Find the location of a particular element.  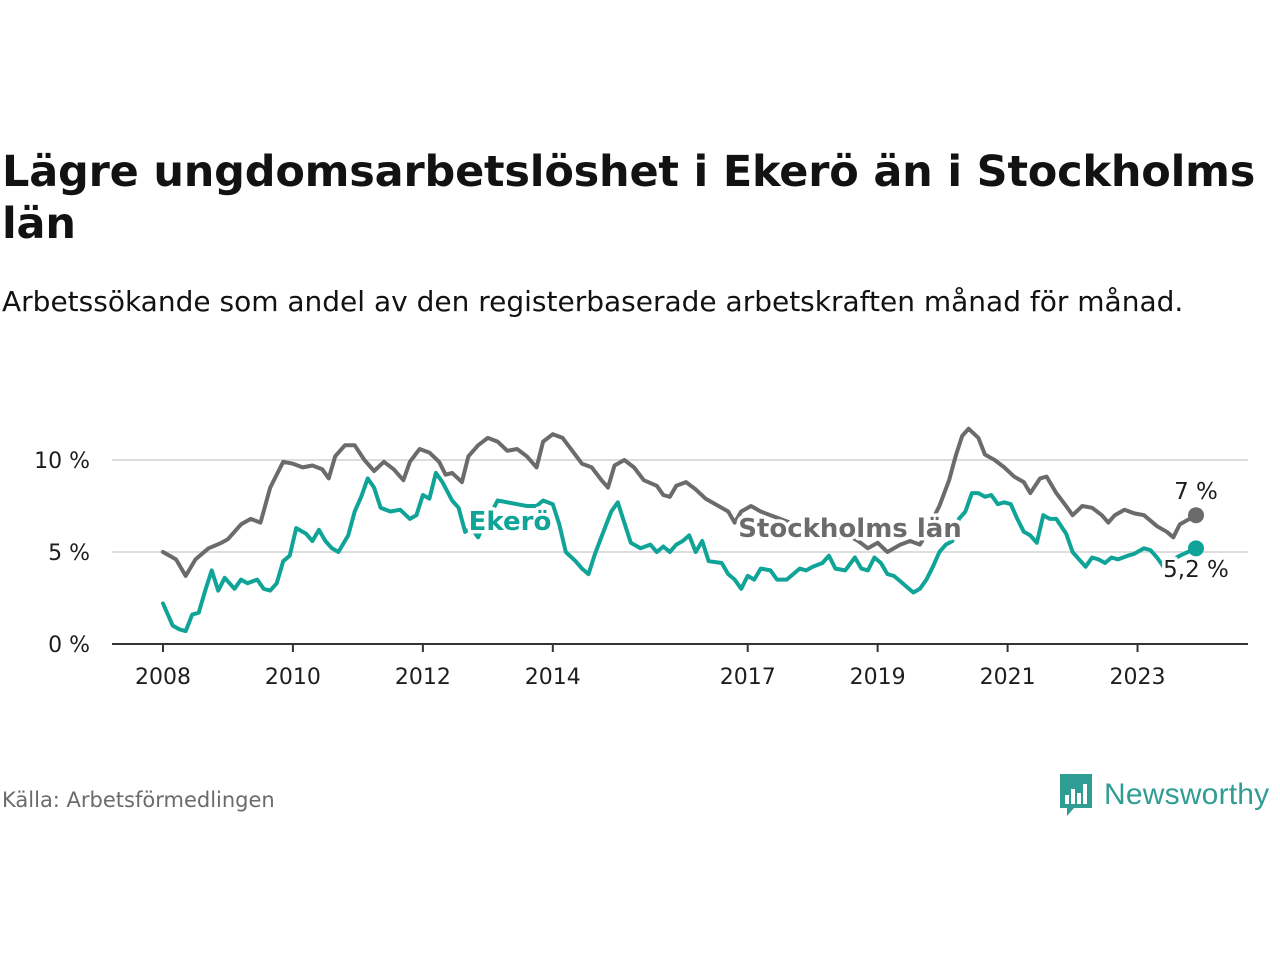

stockholm-line is located at coordinates (679, 502).